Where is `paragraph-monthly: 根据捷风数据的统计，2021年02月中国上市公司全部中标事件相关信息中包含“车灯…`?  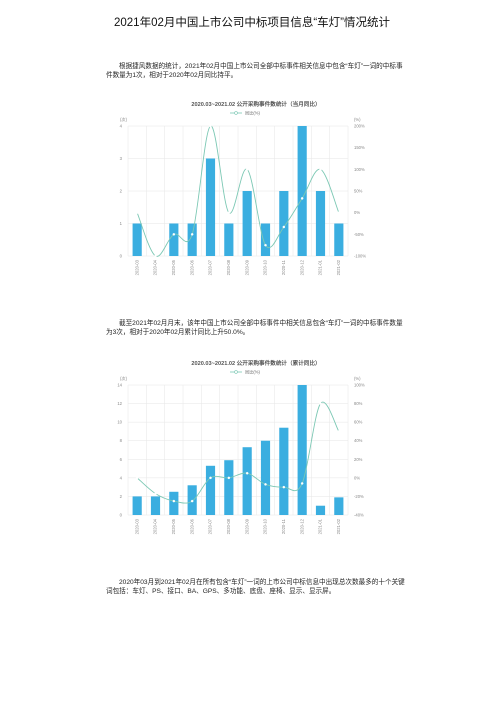 paragraph-monthly: 根据捷风数据的统计，2021年02月中国上市公司全部中标事件相关信息中包含“车灯… is located at coordinates (256, 71).